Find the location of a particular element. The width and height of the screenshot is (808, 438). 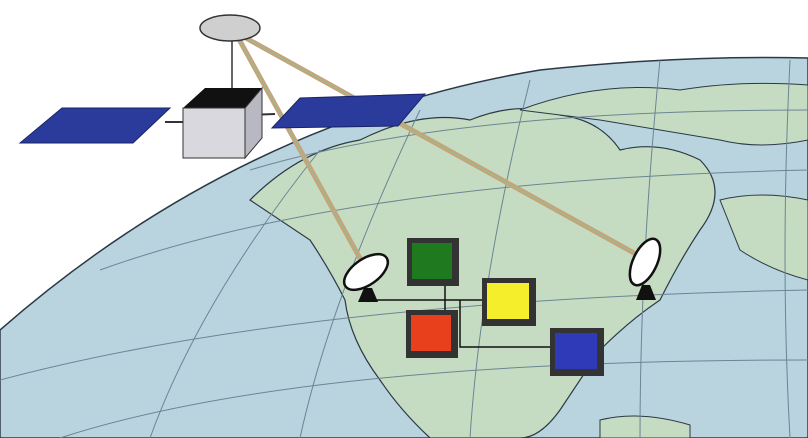

tv-blue is located at coordinates (577, 352).